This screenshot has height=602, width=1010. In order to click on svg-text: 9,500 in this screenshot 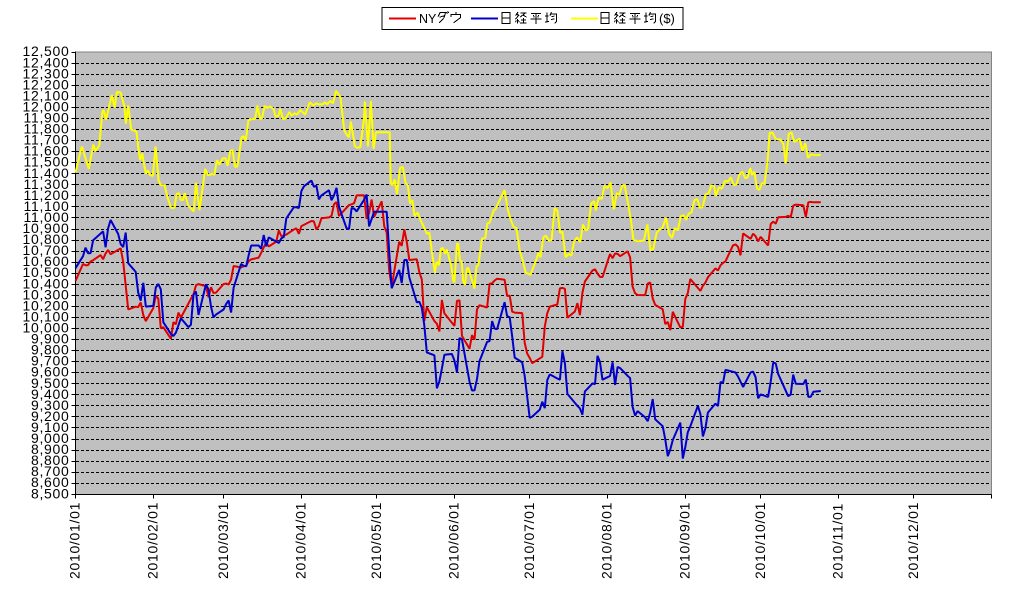, I will do `click(50, 383)`.